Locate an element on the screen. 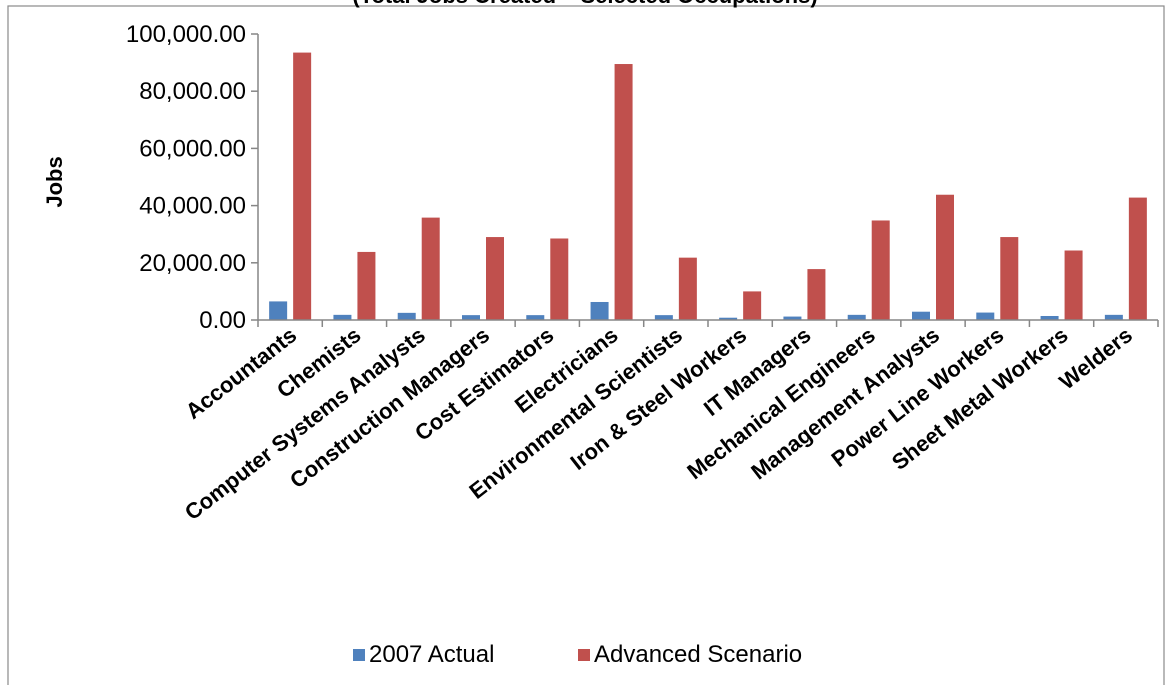  legend: 2007 Actual Advanced Scenario is located at coordinates (577, 654).